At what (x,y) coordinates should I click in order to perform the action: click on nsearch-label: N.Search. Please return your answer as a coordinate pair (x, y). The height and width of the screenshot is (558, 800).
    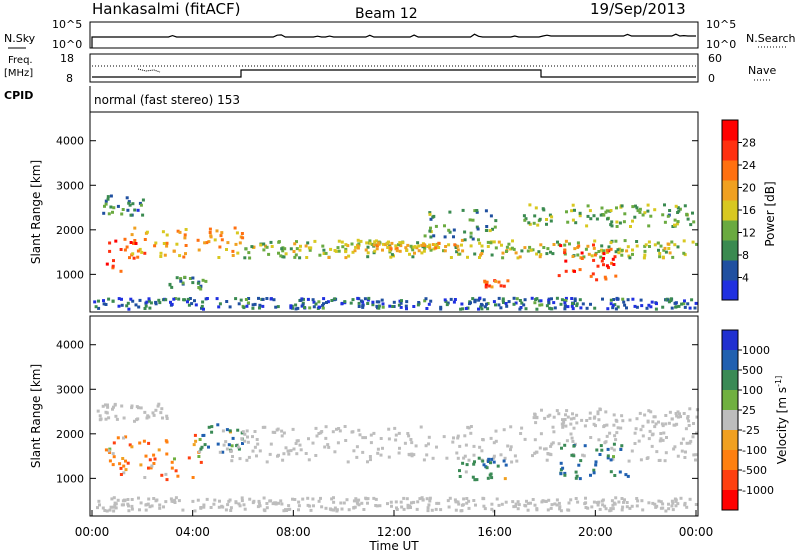
    Looking at the image, I should click on (771, 38).